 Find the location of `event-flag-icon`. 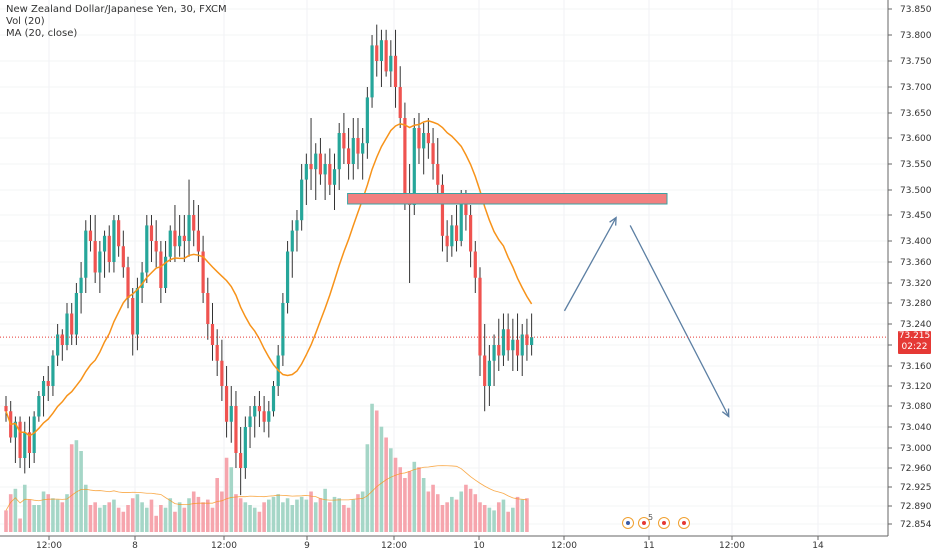

event-flag-icon is located at coordinates (628, 523).